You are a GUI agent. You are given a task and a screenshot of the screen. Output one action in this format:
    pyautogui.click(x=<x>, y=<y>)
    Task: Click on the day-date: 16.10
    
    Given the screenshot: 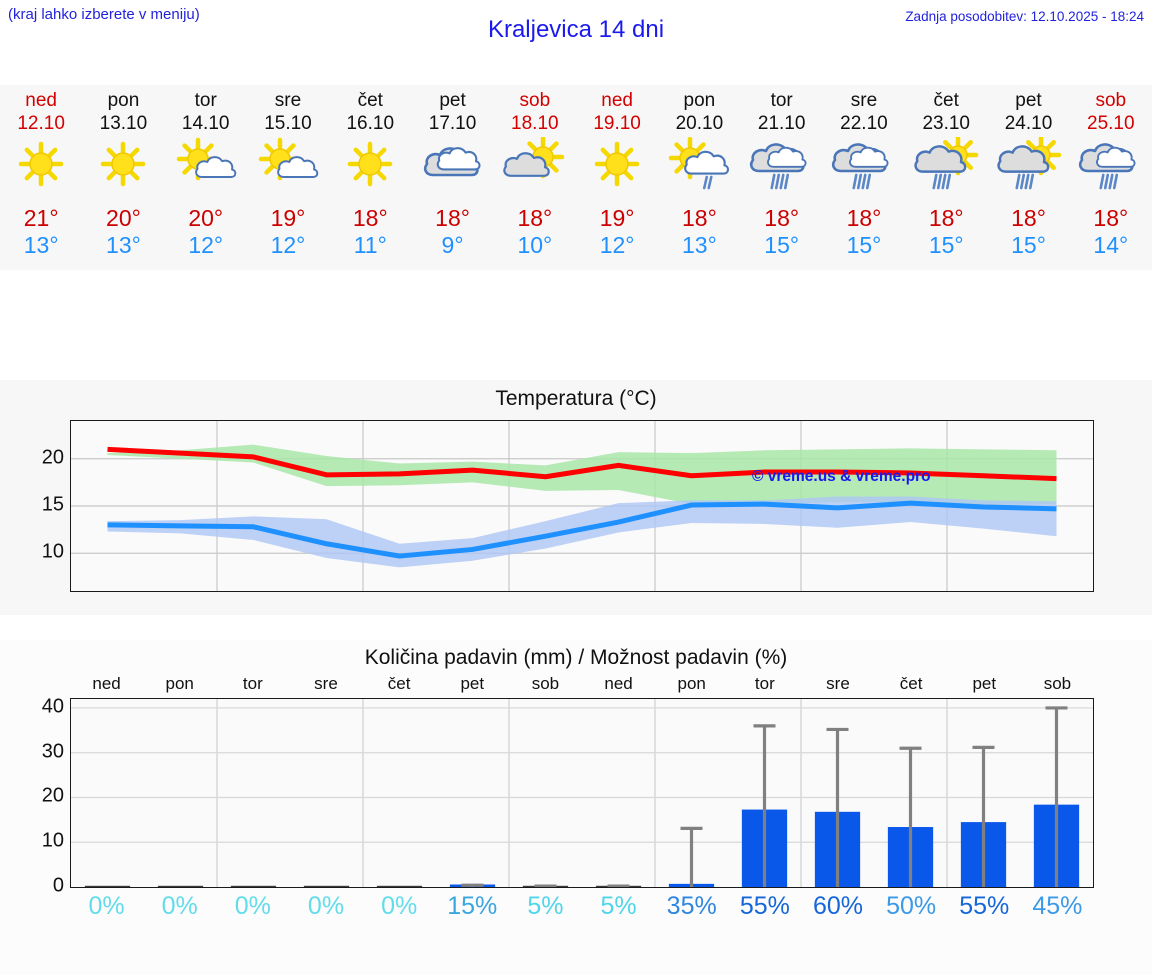 What is the action you would take?
    pyautogui.click(x=370, y=123)
    